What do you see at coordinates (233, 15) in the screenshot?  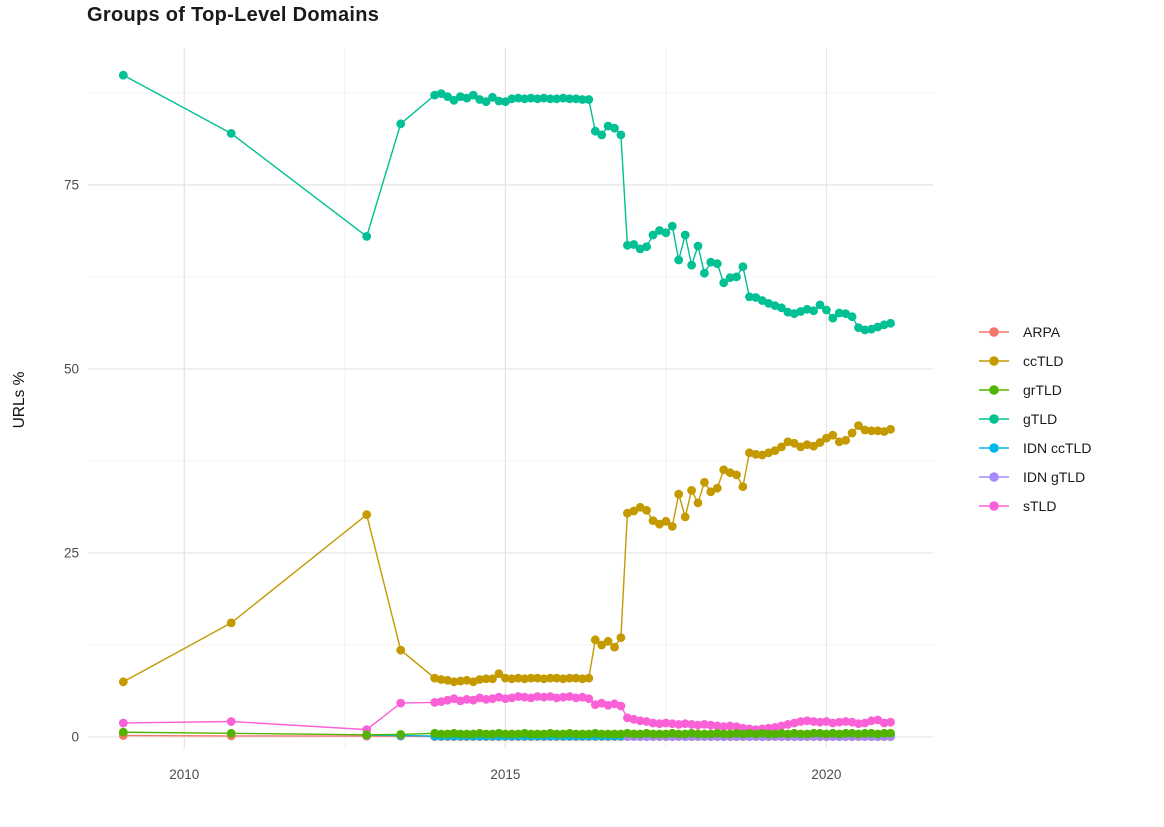 I see `chart-title: Groups of Top-Level Domains` at bounding box center [233, 15].